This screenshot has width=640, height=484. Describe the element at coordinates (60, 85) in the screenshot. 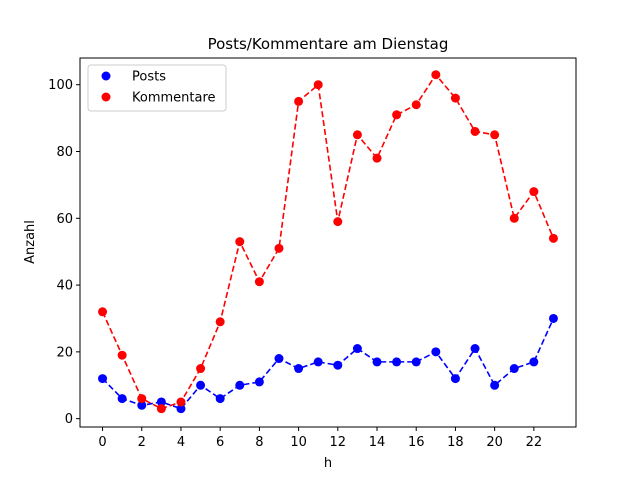

I see `y-tick-label: 100` at that location.